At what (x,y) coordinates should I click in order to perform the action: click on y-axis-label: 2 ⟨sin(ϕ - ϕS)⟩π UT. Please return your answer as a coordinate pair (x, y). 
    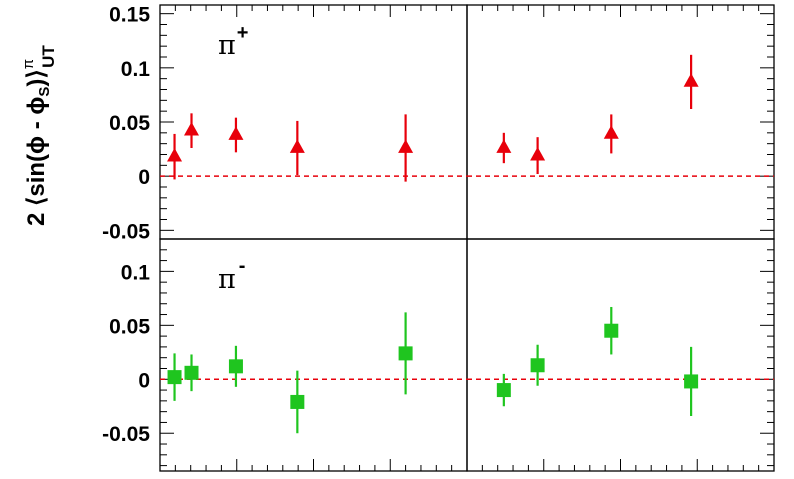
    Looking at the image, I should click on (39, 135).